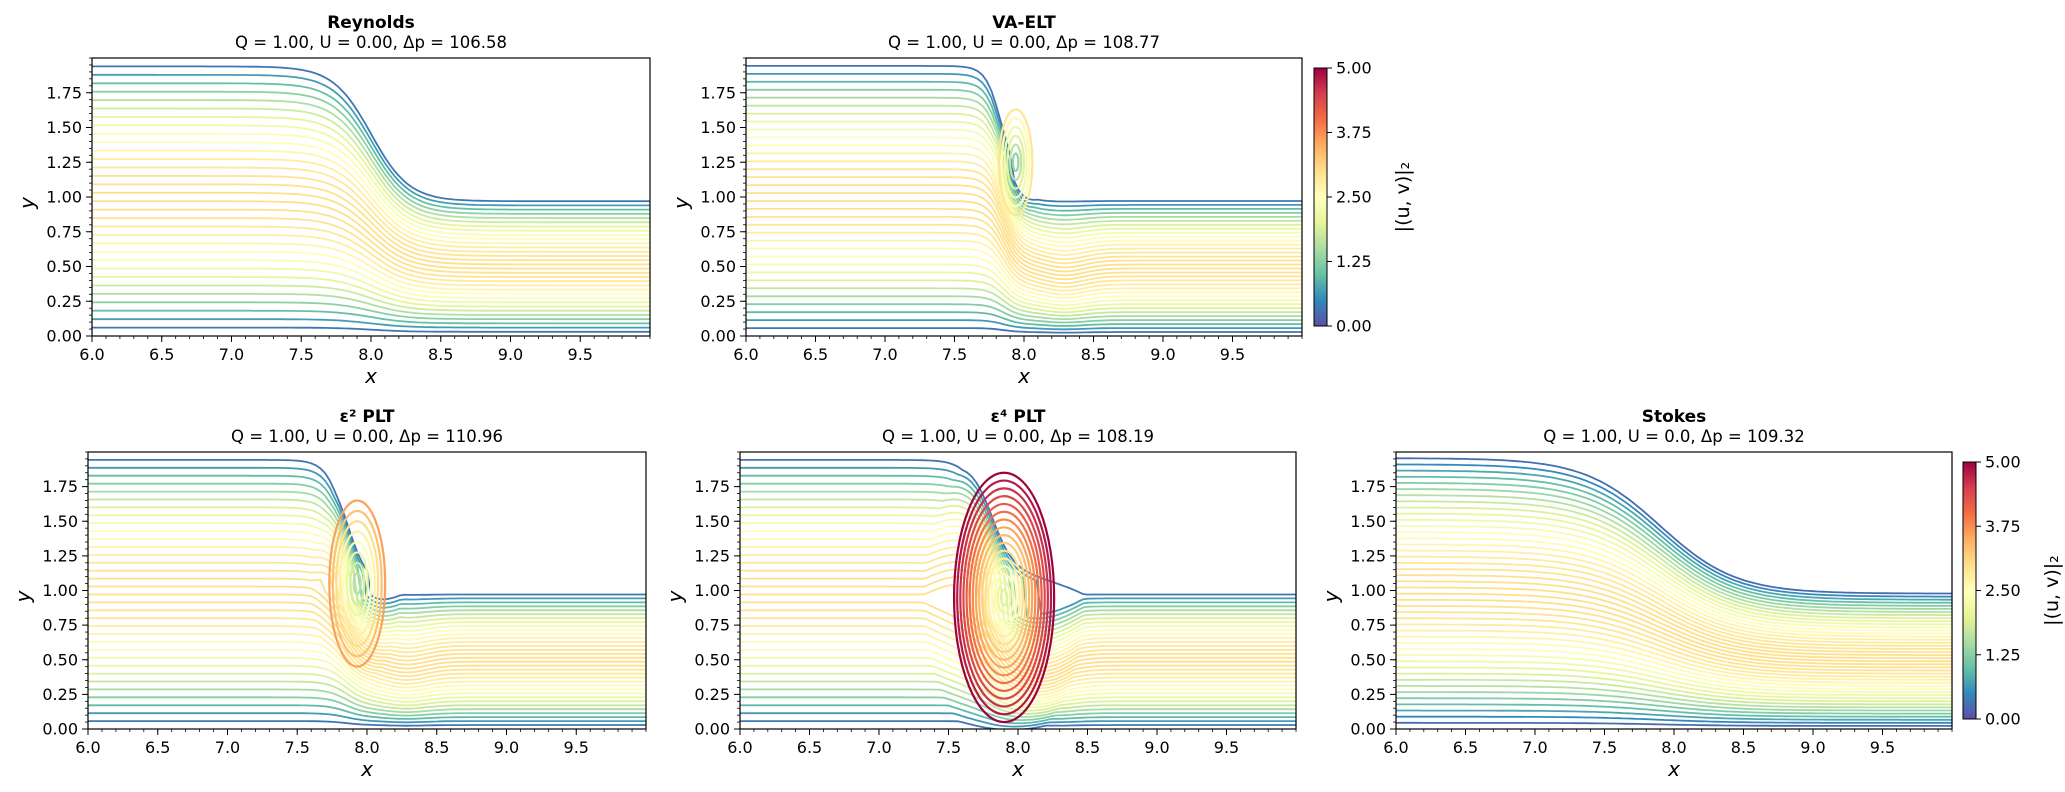 This screenshot has height=792, width=2065. Describe the element at coordinates (367, 417) in the screenshot. I see `panel-title: ε² PLT` at that location.